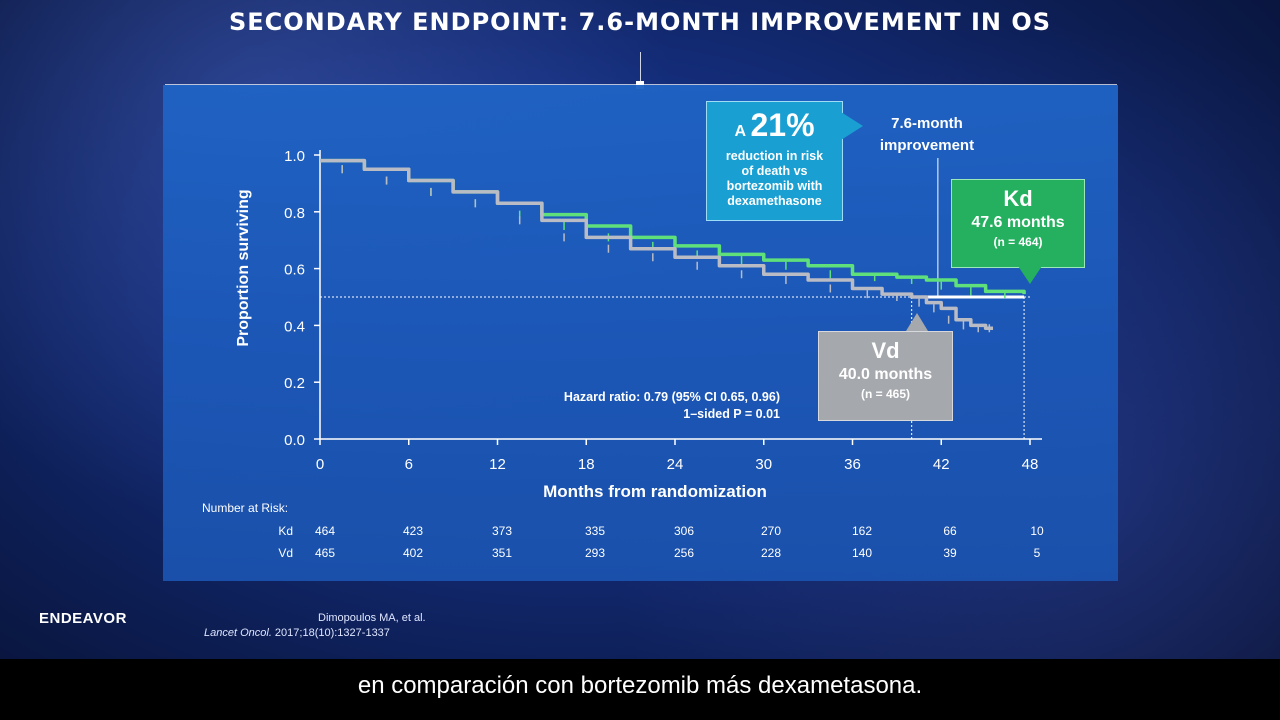  What do you see at coordinates (325, 531) in the screenshot?
I see `risk-cell: 464` at bounding box center [325, 531].